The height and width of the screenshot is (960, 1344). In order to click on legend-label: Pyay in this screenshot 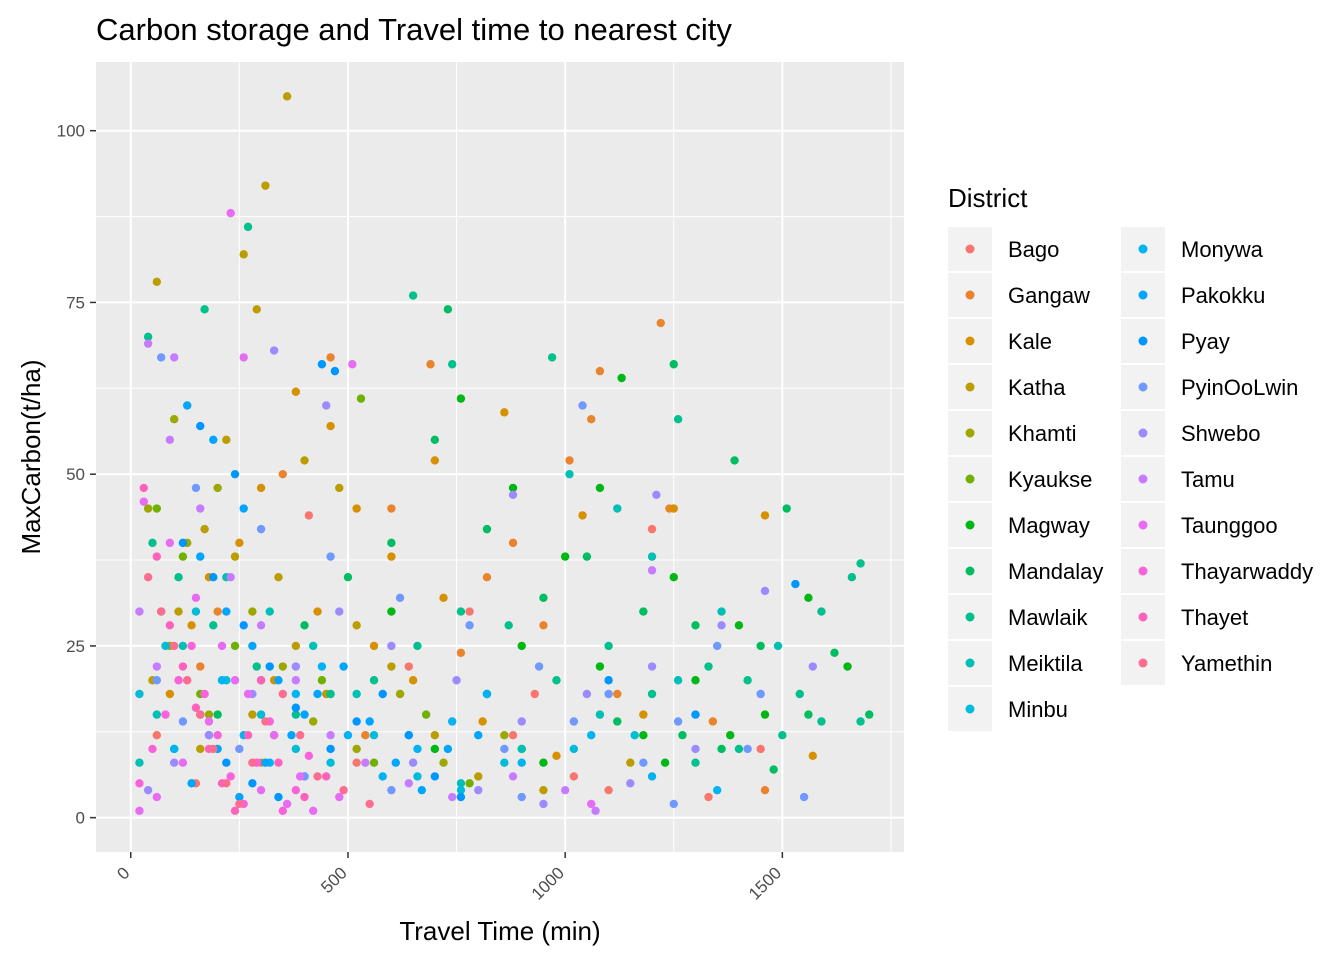, I will do `click(1205, 341)`.